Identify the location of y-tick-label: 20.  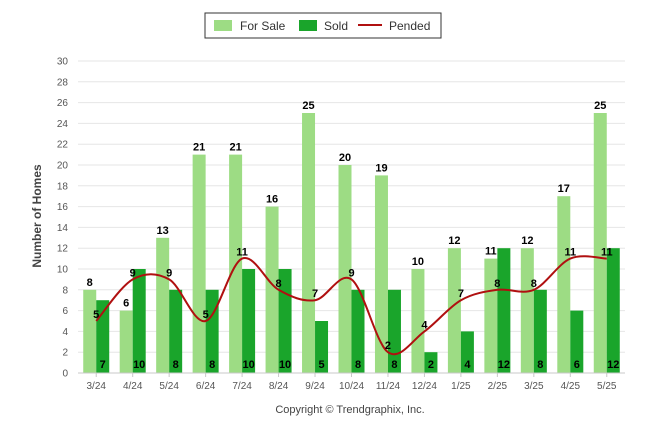
(63, 166).